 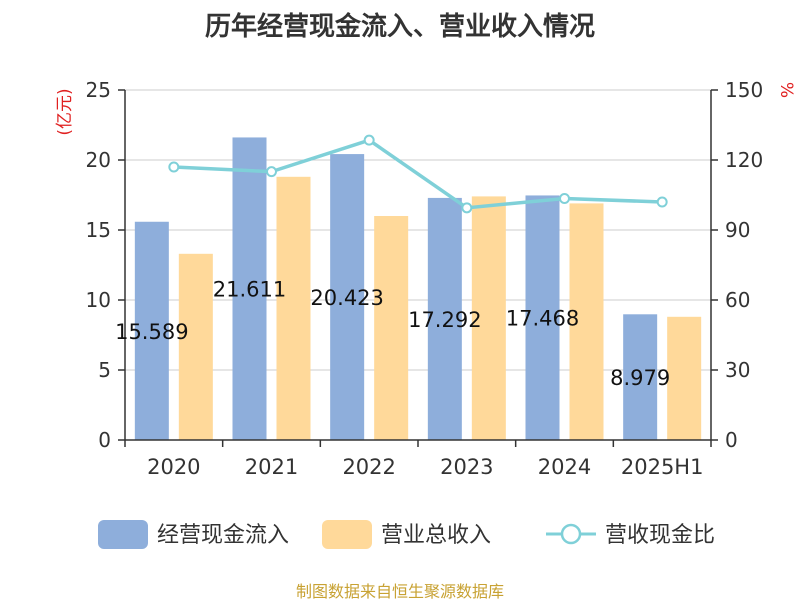 I want to click on y-tick-label-right: 60, so click(x=737, y=300).